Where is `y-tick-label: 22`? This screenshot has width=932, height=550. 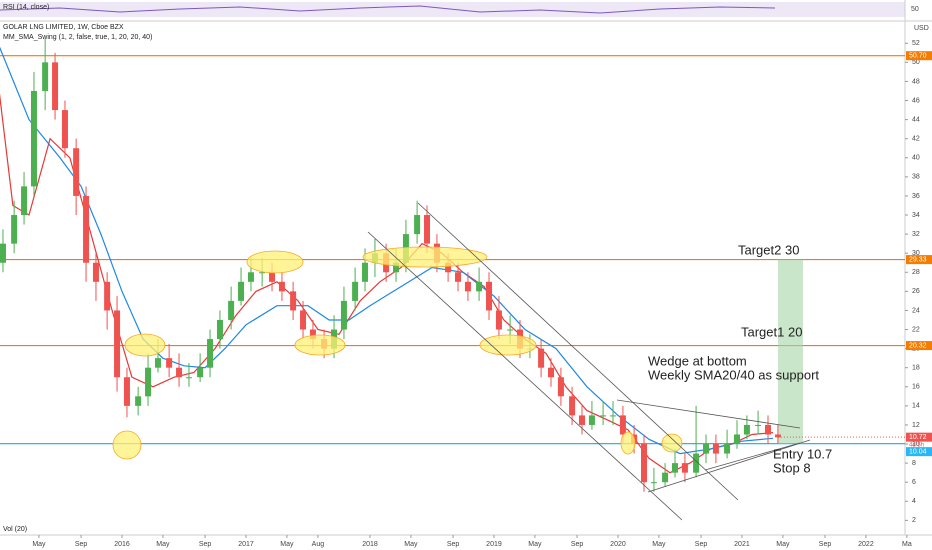
y-tick-label: 22 is located at coordinates (916, 329).